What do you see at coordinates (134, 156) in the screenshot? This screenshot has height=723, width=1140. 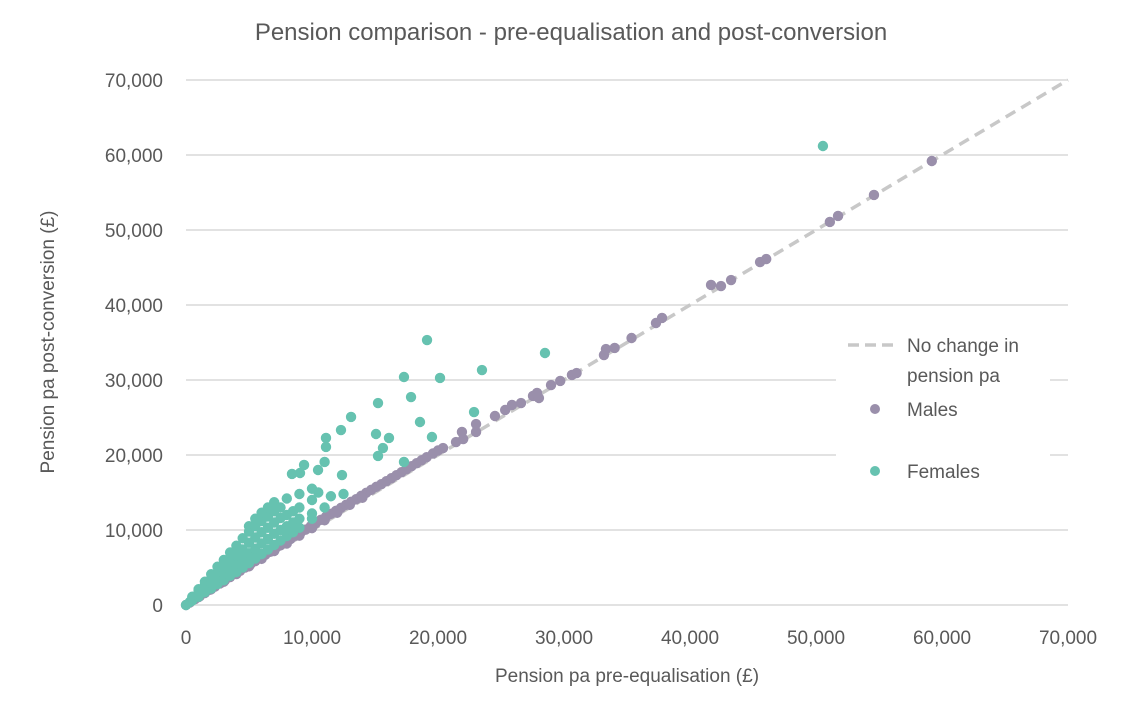 I see `y-tick-label: 60,000` at bounding box center [134, 156].